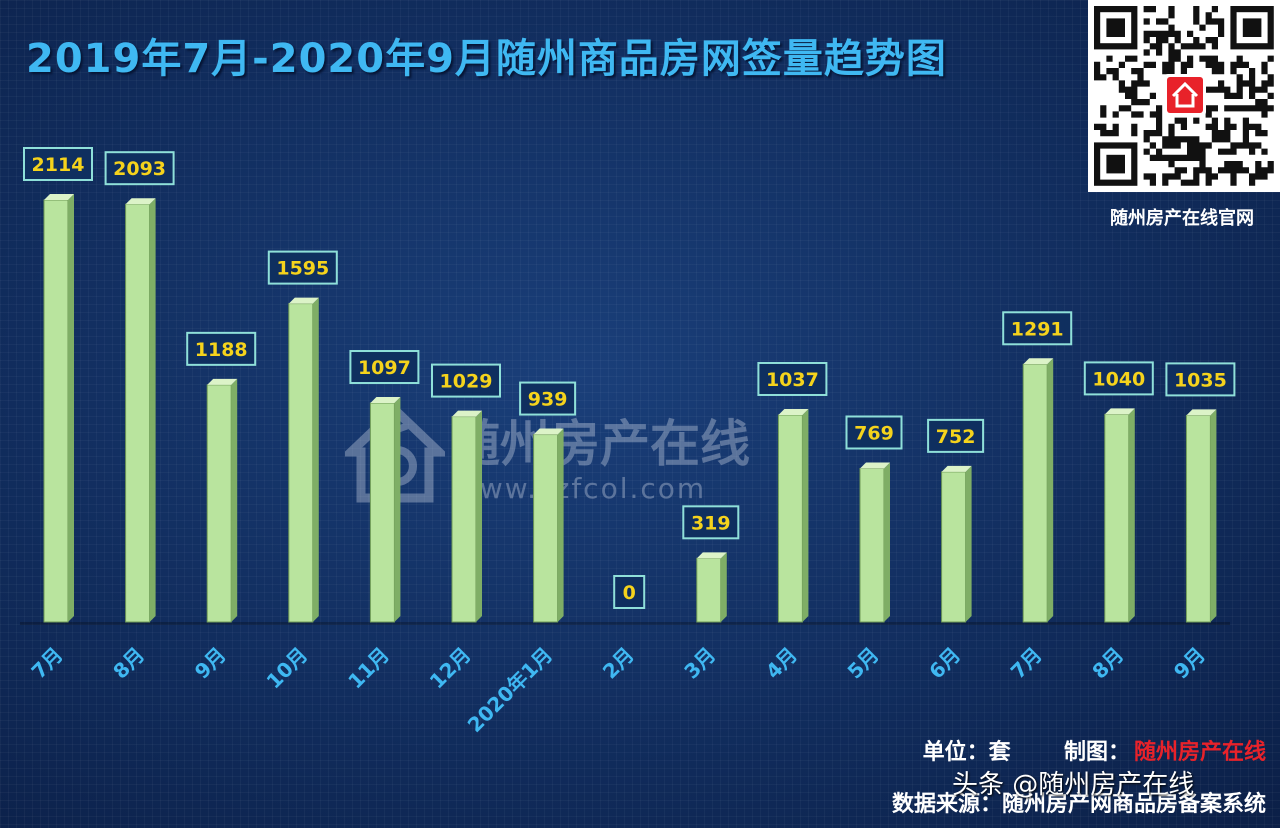 This screenshot has width=1280, height=828. I want to click on toutiao-watermark: 头条 @随州房产在线, so click(1073, 785).